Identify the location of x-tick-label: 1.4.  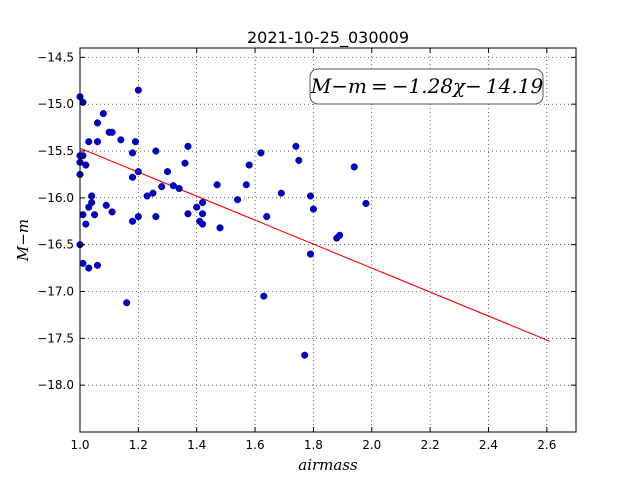
(196, 445).